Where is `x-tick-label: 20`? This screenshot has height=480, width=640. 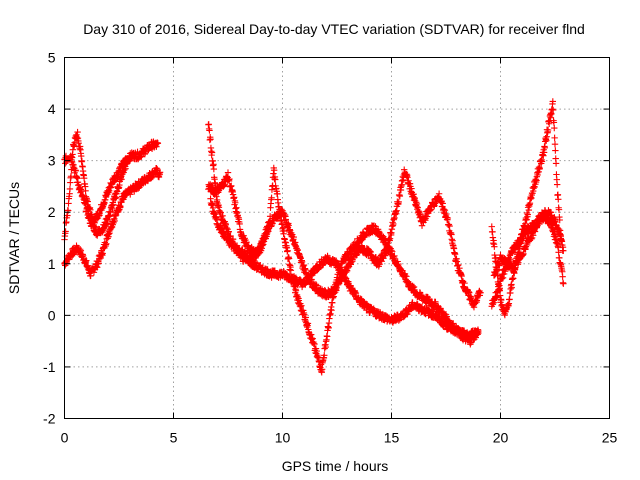
x-tick-label: 20 is located at coordinates (501, 438).